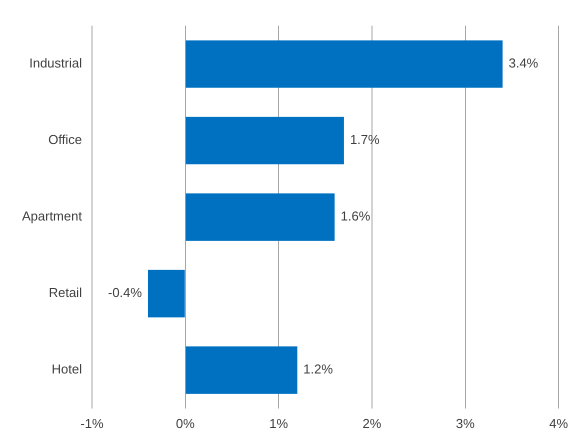 This screenshot has width=584, height=448. What do you see at coordinates (318, 369) in the screenshot?
I see `data-label: 1.2%` at bounding box center [318, 369].